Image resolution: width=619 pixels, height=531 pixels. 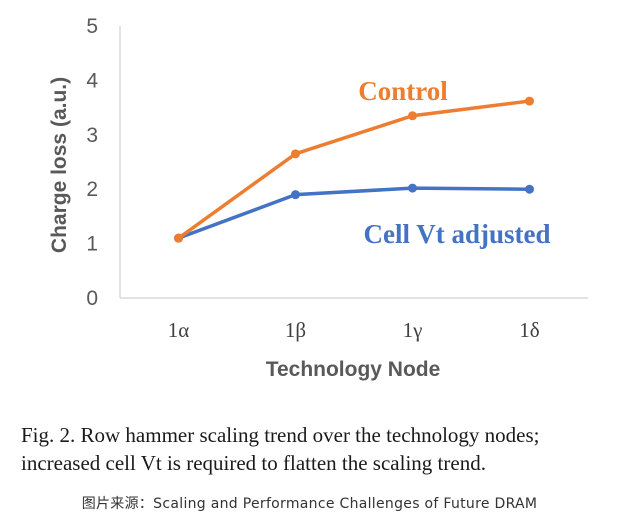 I want to click on y-axis-title: Charge loss (a.u.), so click(x=59, y=165).